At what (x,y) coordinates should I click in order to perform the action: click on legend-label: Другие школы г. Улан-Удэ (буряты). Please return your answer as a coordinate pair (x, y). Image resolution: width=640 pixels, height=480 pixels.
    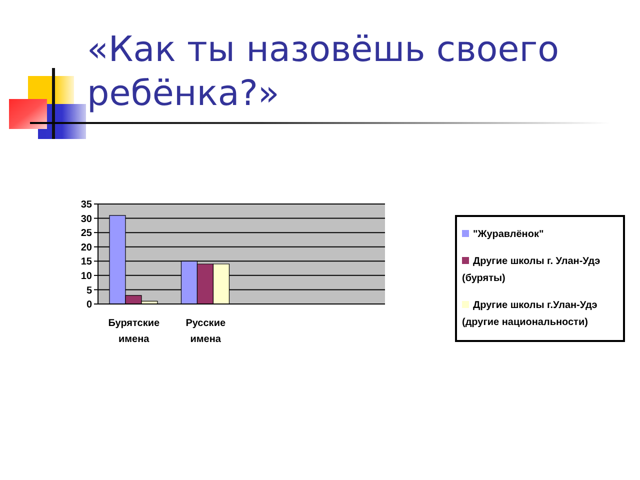
    Looking at the image, I should click on (531, 270).